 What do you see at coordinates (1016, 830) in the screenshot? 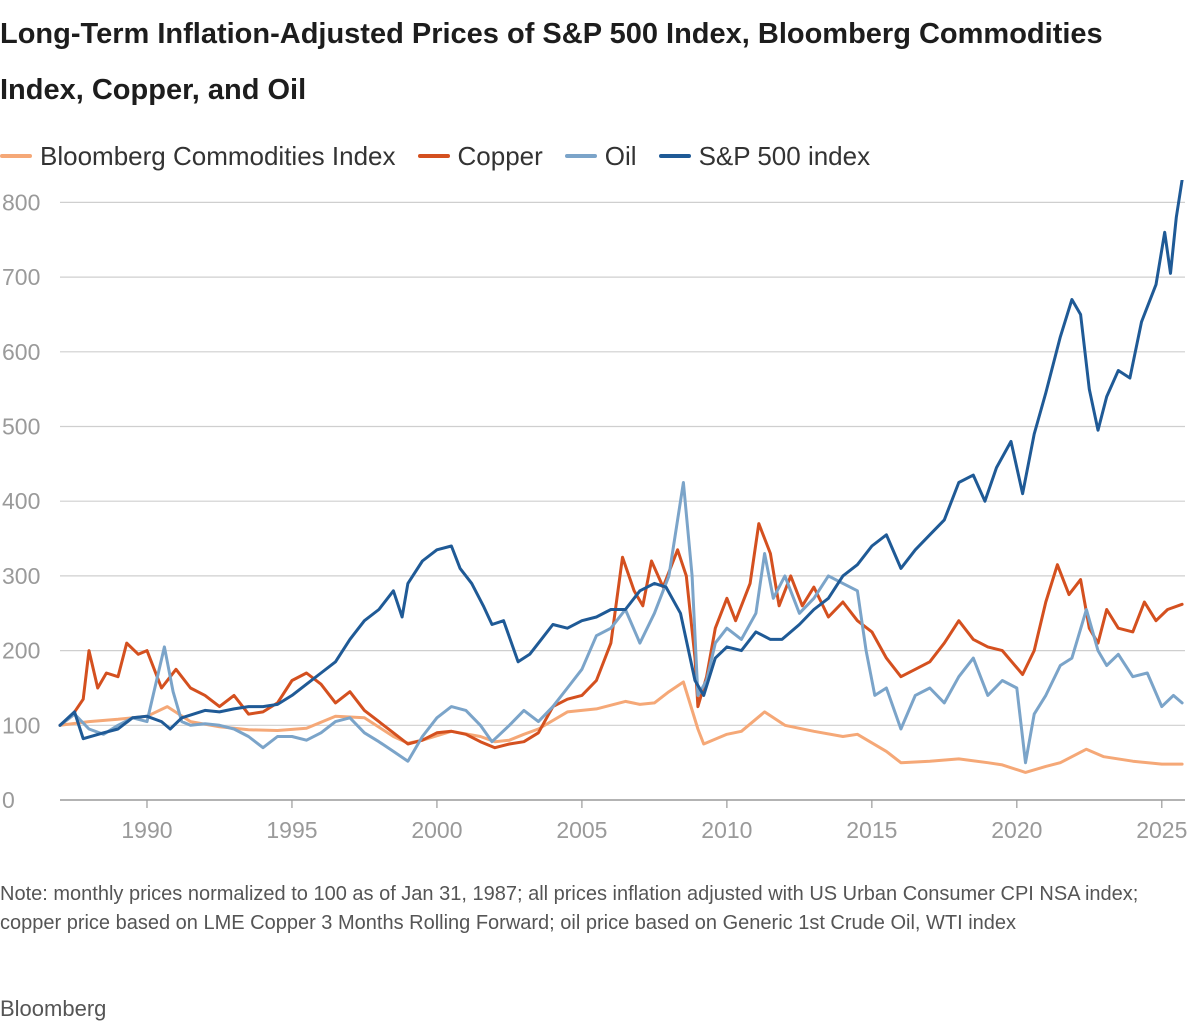
I see `x-tick-label-2020: 2020` at bounding box center [1016, 830].